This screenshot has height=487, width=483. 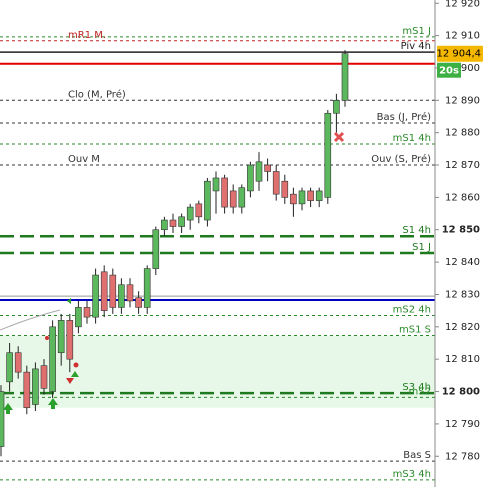 What do you see at coordinates (87, 35) in the screenshot?
I see `level-label: mR1 M.` at bounding box center [87, 35].